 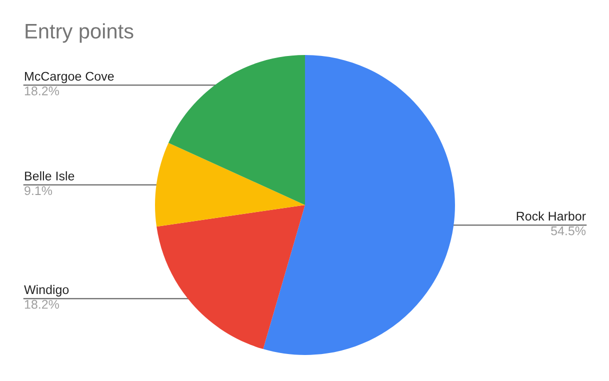 What do you see at coordinates (46, 290) in the screenshot?
I see `slice-label: Windigo` at bounding box center [46, 290].